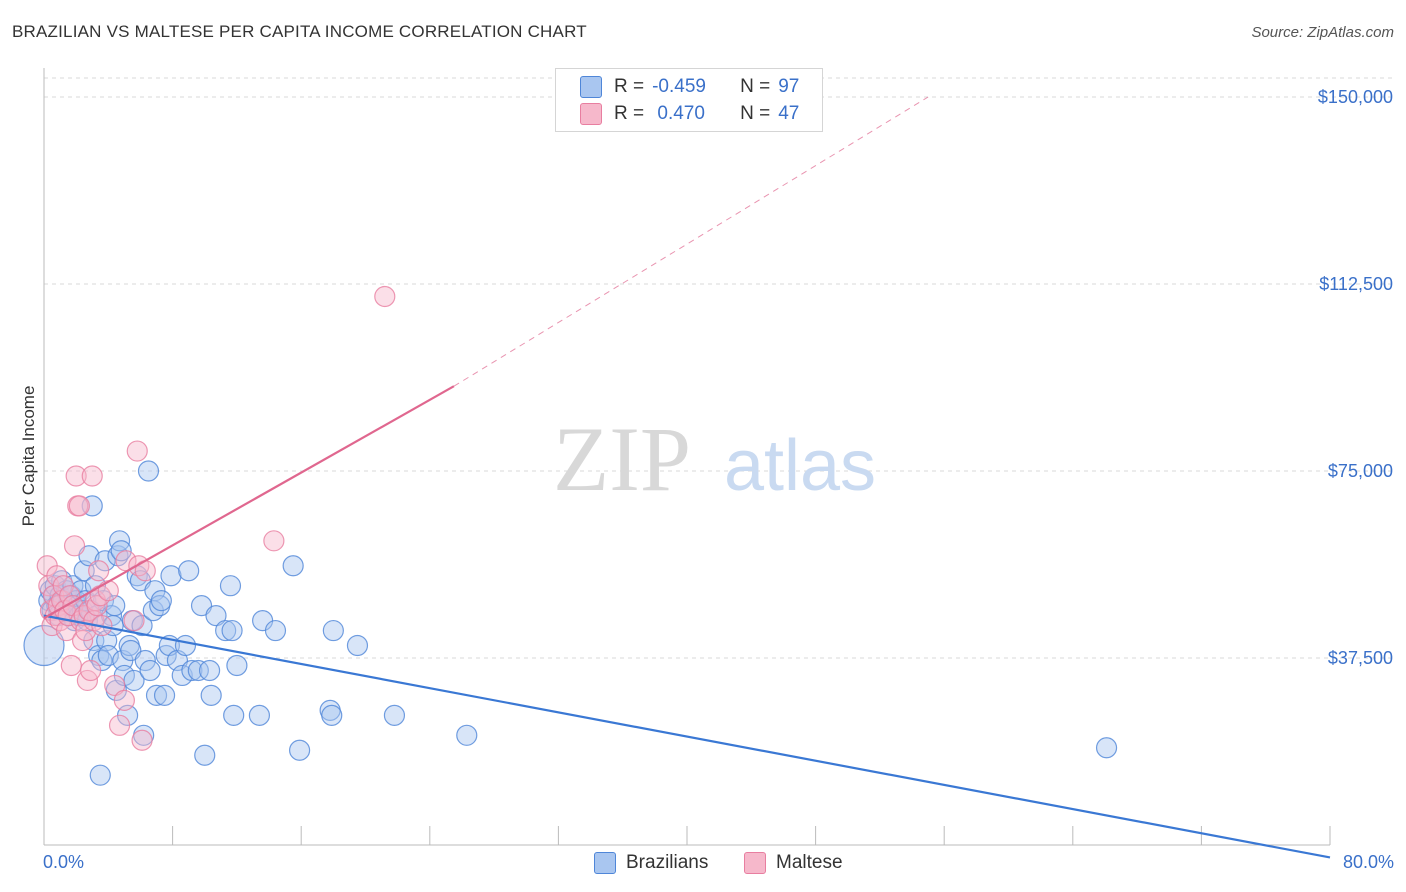 This screenshot has height=892, width=1406. I want to click on legend-item-brazilians: Brazilians, so click(651, 863).